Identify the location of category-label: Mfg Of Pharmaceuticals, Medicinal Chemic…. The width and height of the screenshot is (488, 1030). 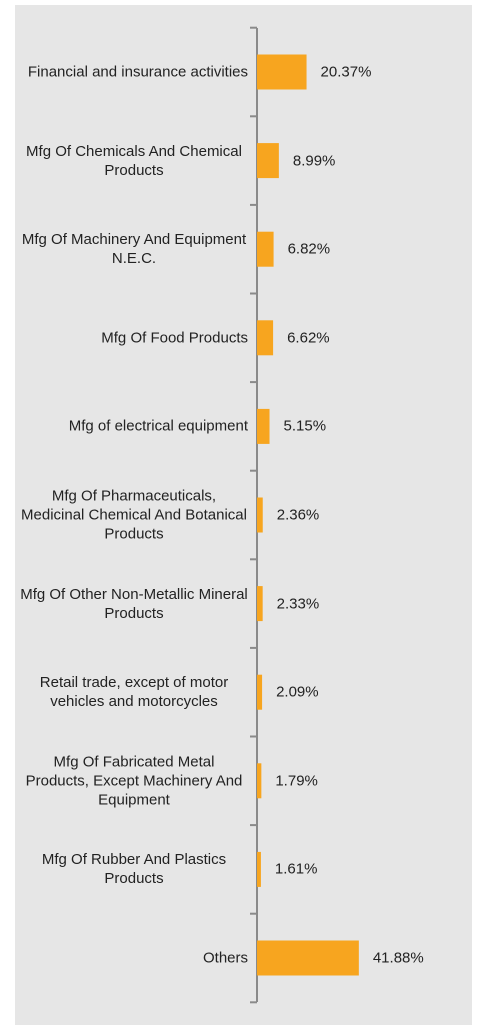
(134, 515).